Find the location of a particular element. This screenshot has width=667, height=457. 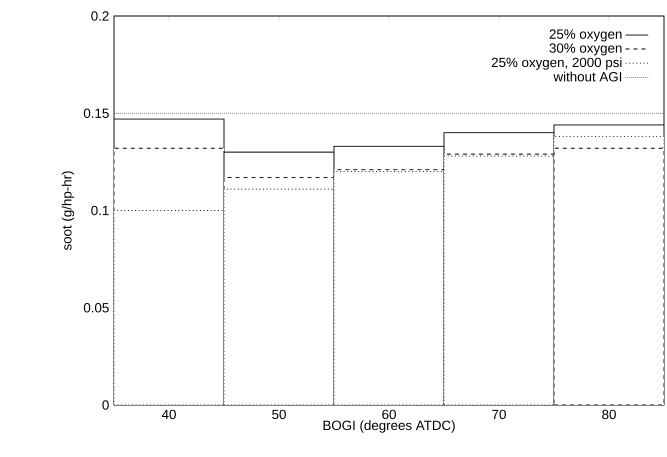

x-tick-label: 50 is located at coordinates (279, 415).